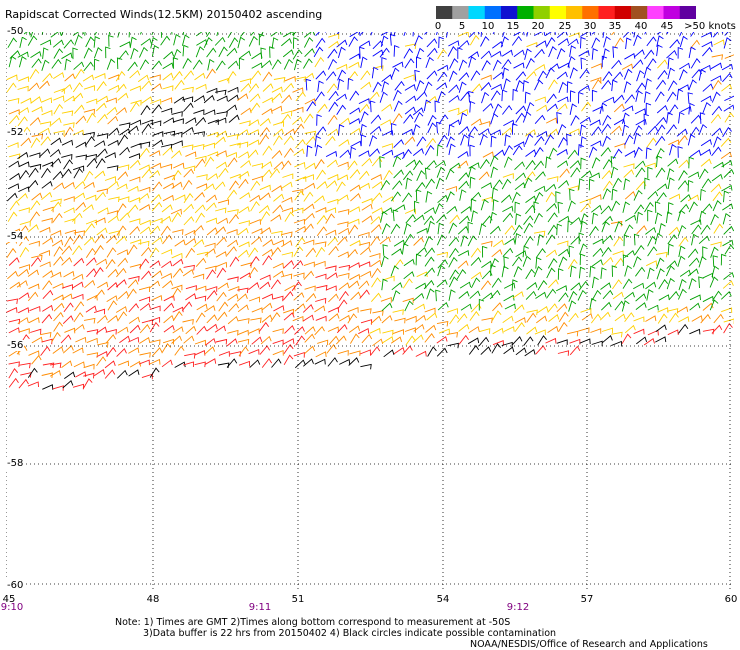  What do you see at coordinates (260, 607) in the screenshot?
I see `time-label-911: 9:11` at bounding box center [260, 607].